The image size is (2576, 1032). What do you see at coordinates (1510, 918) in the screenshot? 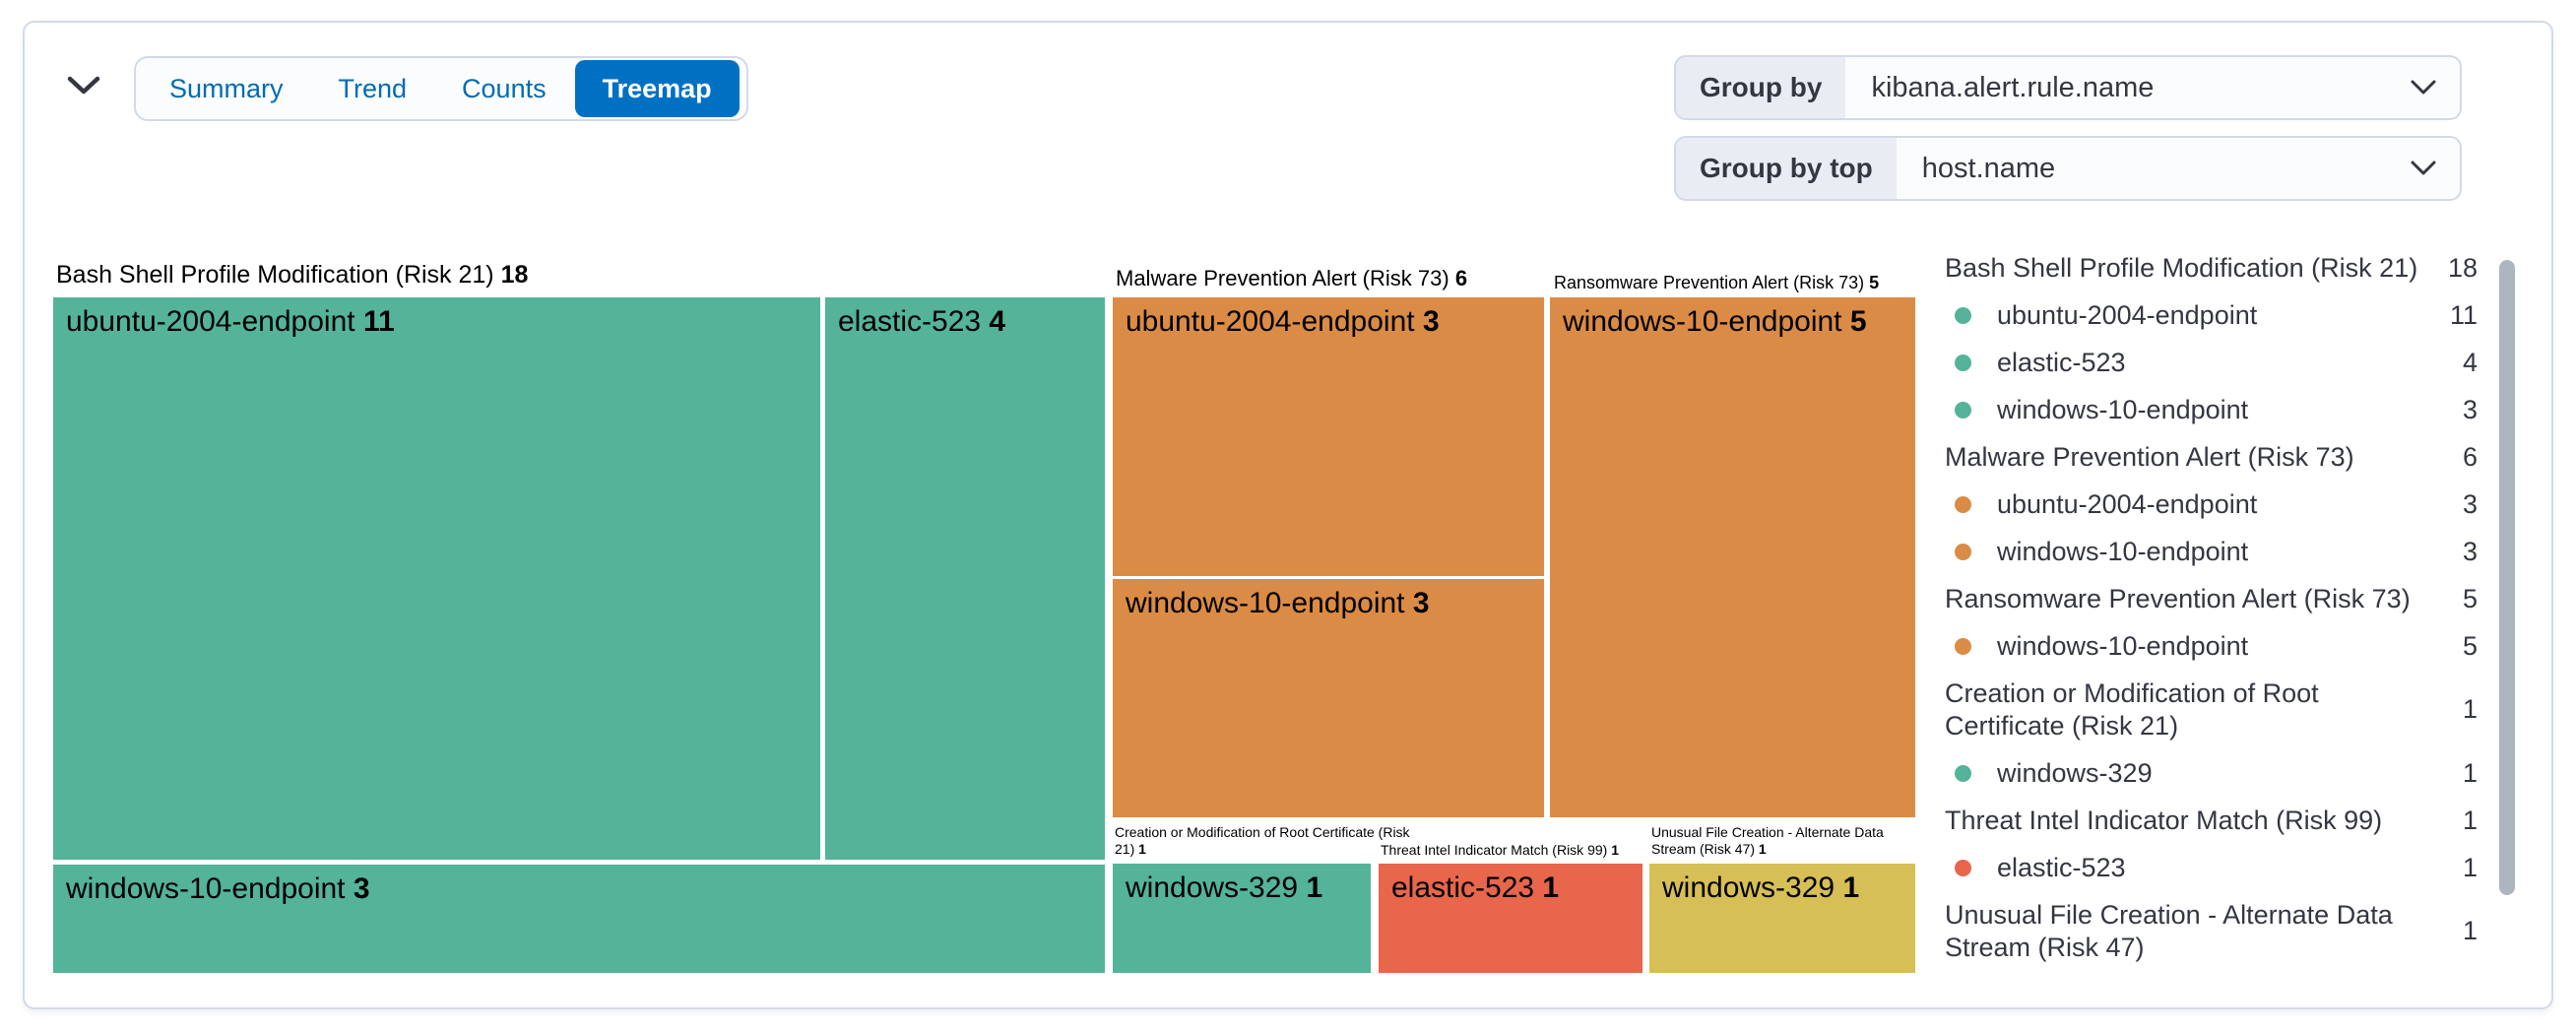
I see `treemap-cell-threatintel-elastic: elastic-523 1` at bounding box center [1510, 918].